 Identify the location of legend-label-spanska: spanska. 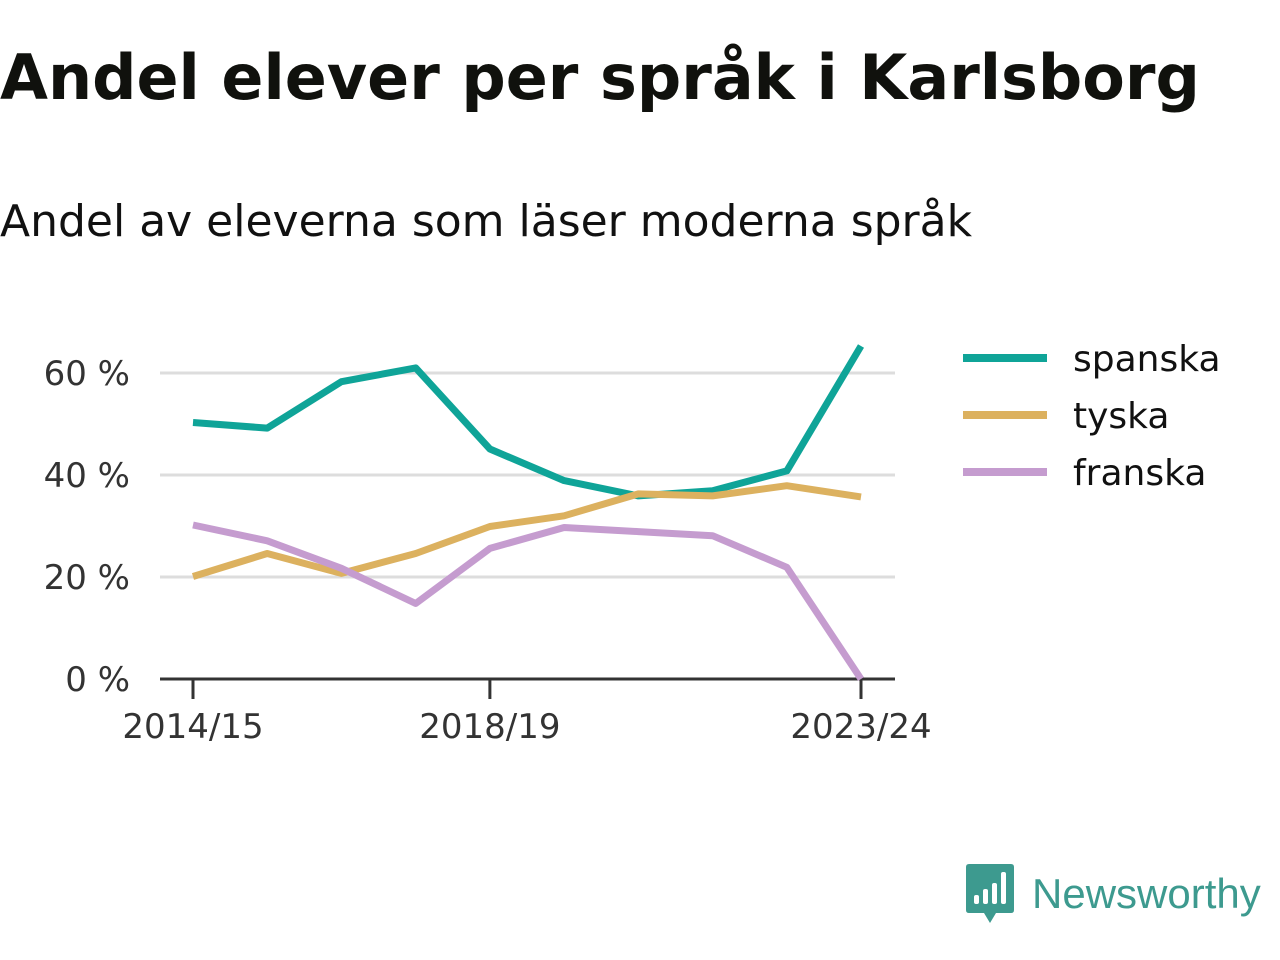
(1147, 359).